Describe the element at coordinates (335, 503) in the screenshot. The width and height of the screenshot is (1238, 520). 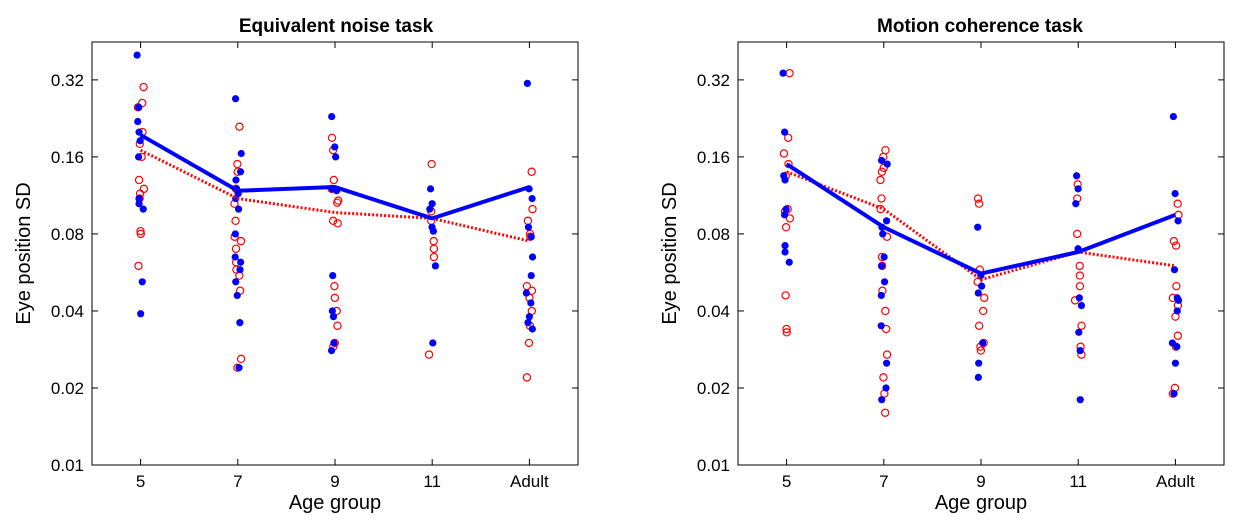
I see `x-axis-label: Age group` at that location.